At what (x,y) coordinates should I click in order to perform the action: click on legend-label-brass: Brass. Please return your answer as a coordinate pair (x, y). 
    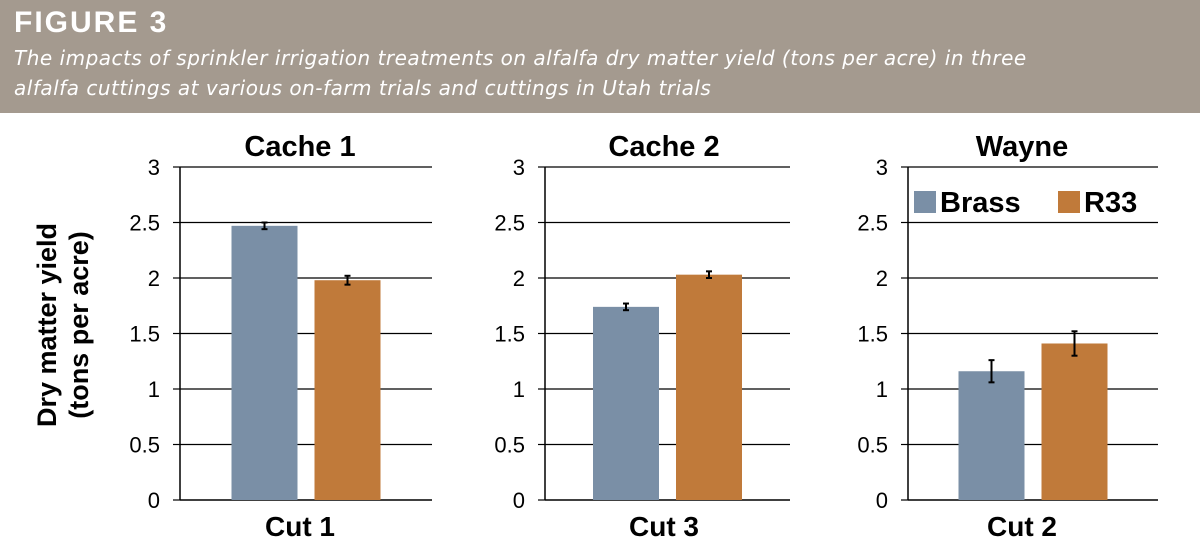
    Looking at the image, I should click on (980, 203).